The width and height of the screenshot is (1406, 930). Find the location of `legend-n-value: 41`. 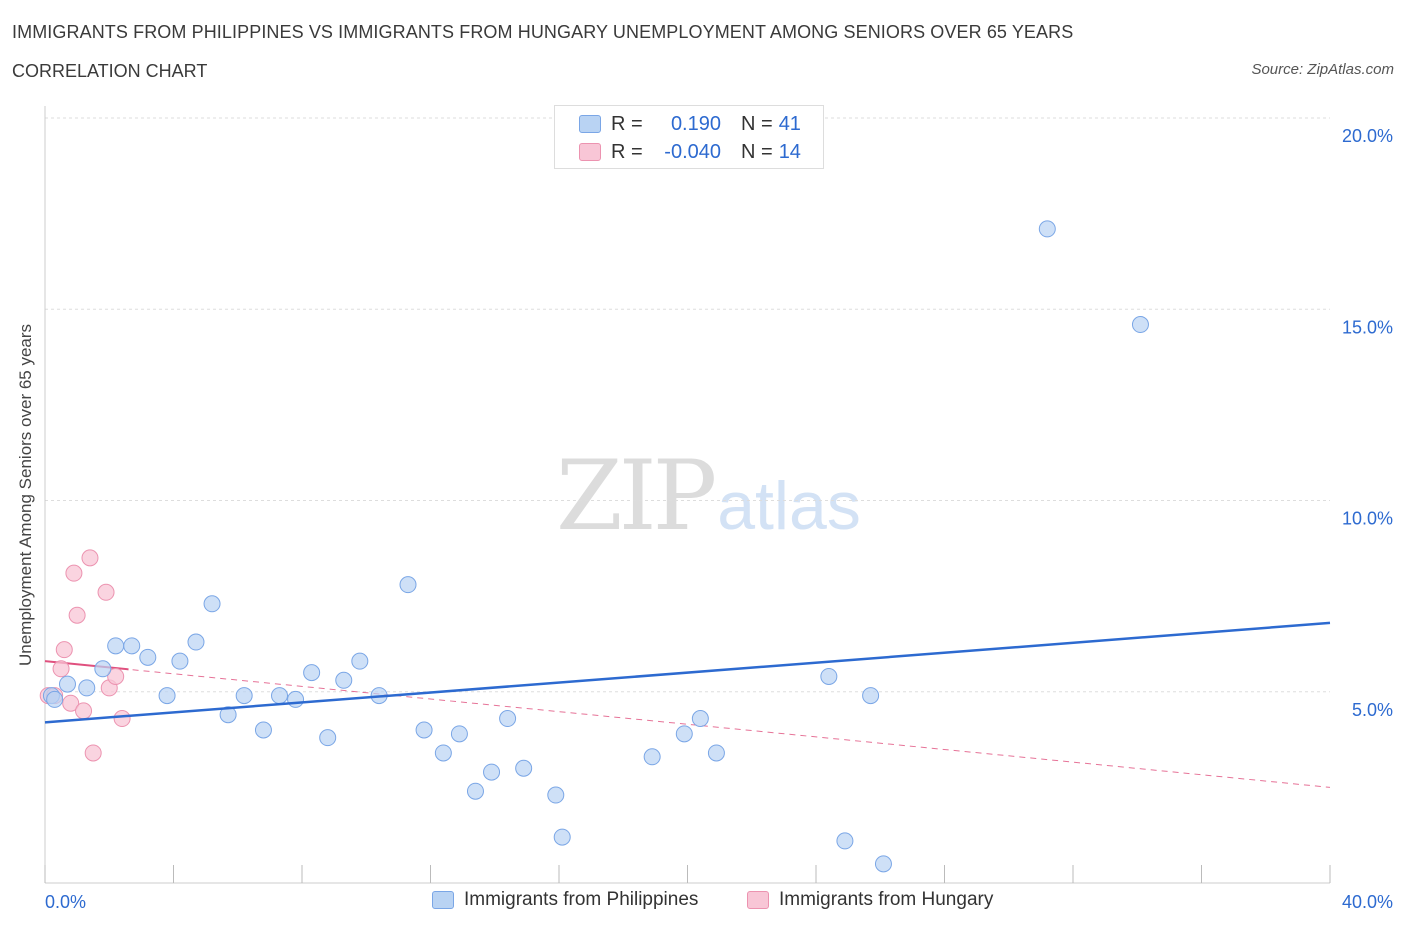

legend-n-value: 41 is located at coordinates (789, 123).